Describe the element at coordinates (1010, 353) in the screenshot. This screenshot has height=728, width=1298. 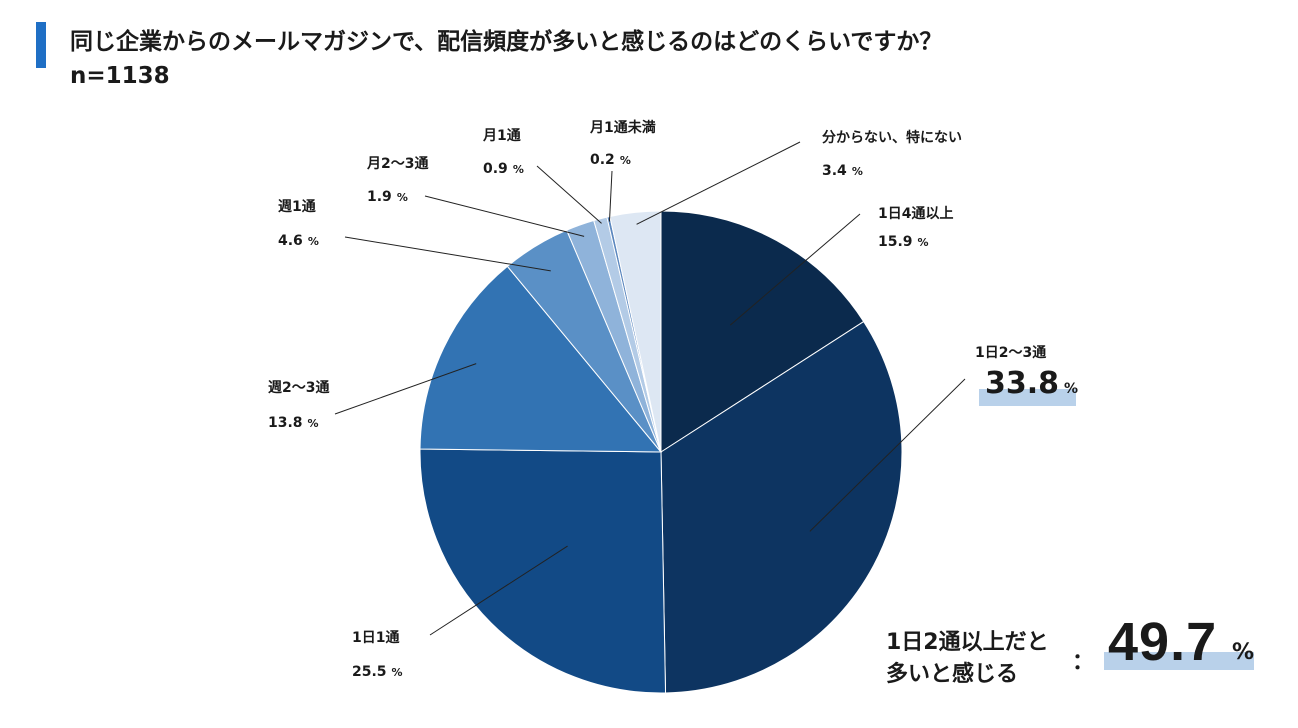
I see `slice-category-label: 1日2〜3通` at that location.